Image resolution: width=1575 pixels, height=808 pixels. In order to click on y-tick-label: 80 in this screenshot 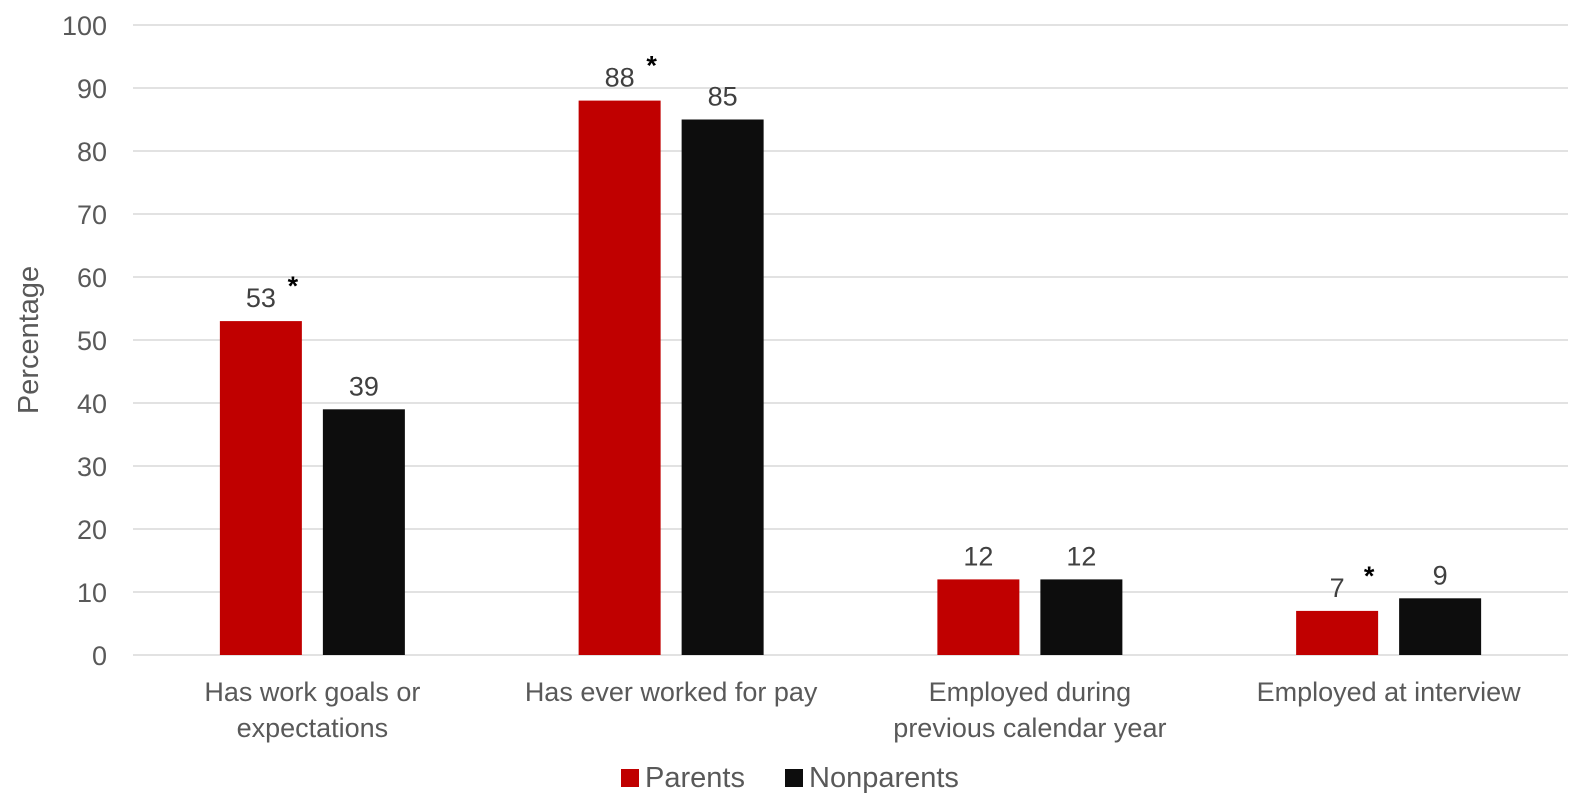, I will do `click(92, 152)`.